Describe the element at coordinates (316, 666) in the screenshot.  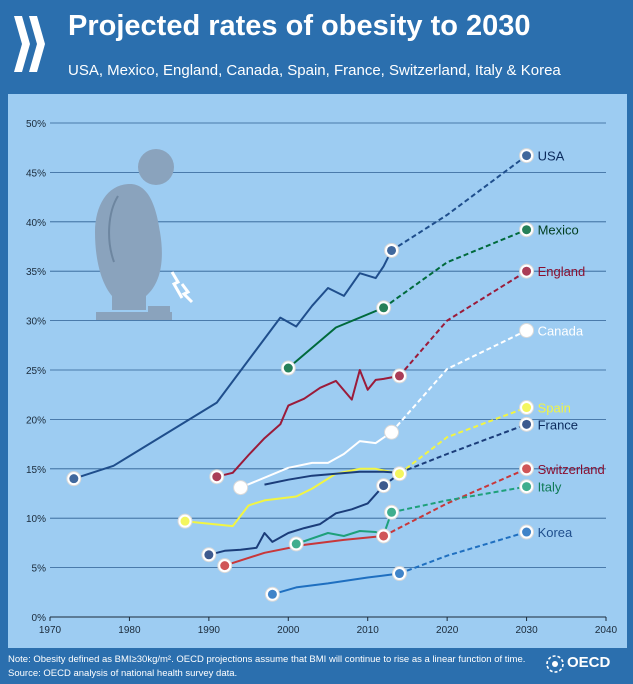
I see `footer` at that location.